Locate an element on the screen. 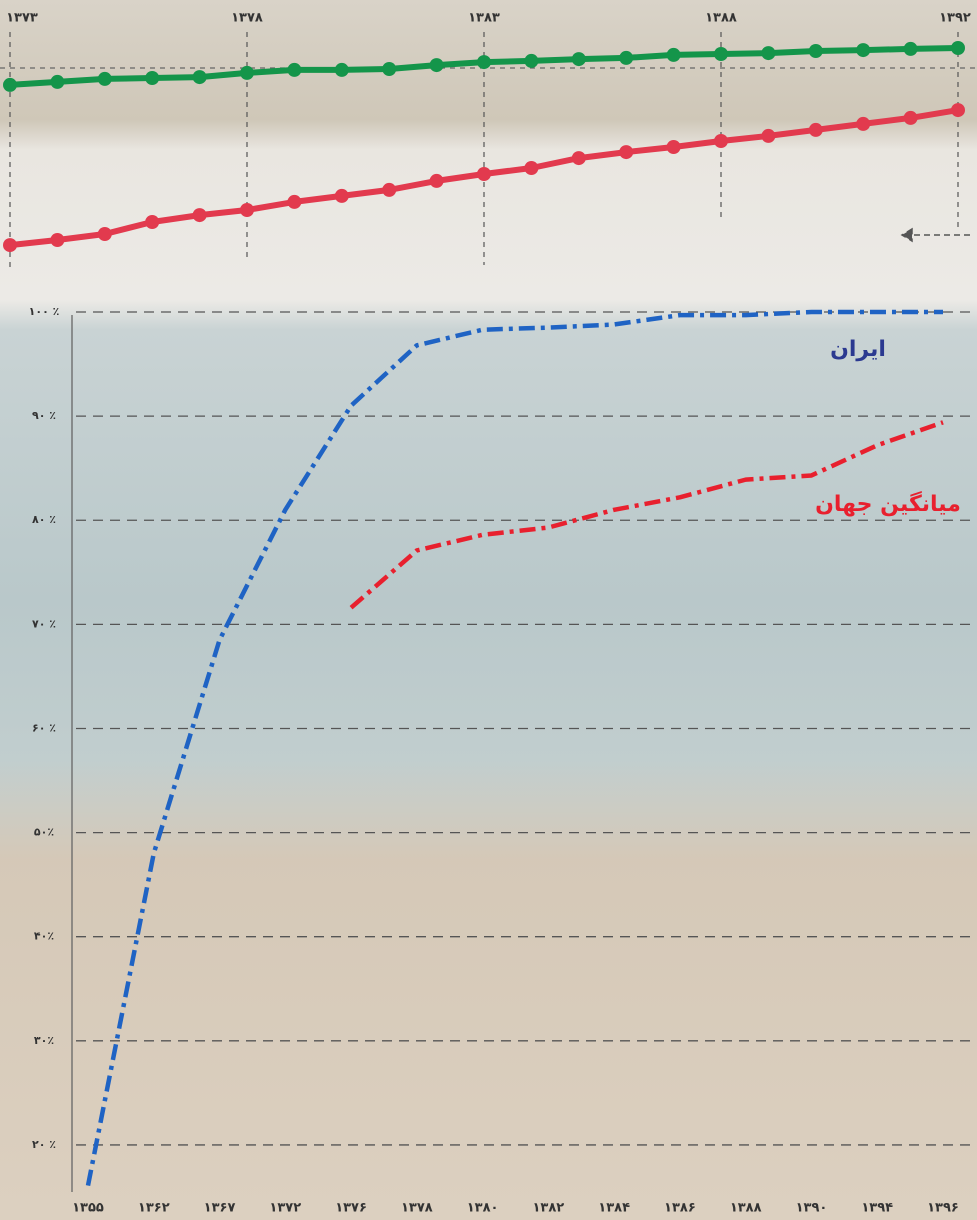  x-tick-label: ۱۳۸۶ is located at coordinates (680, 1208).